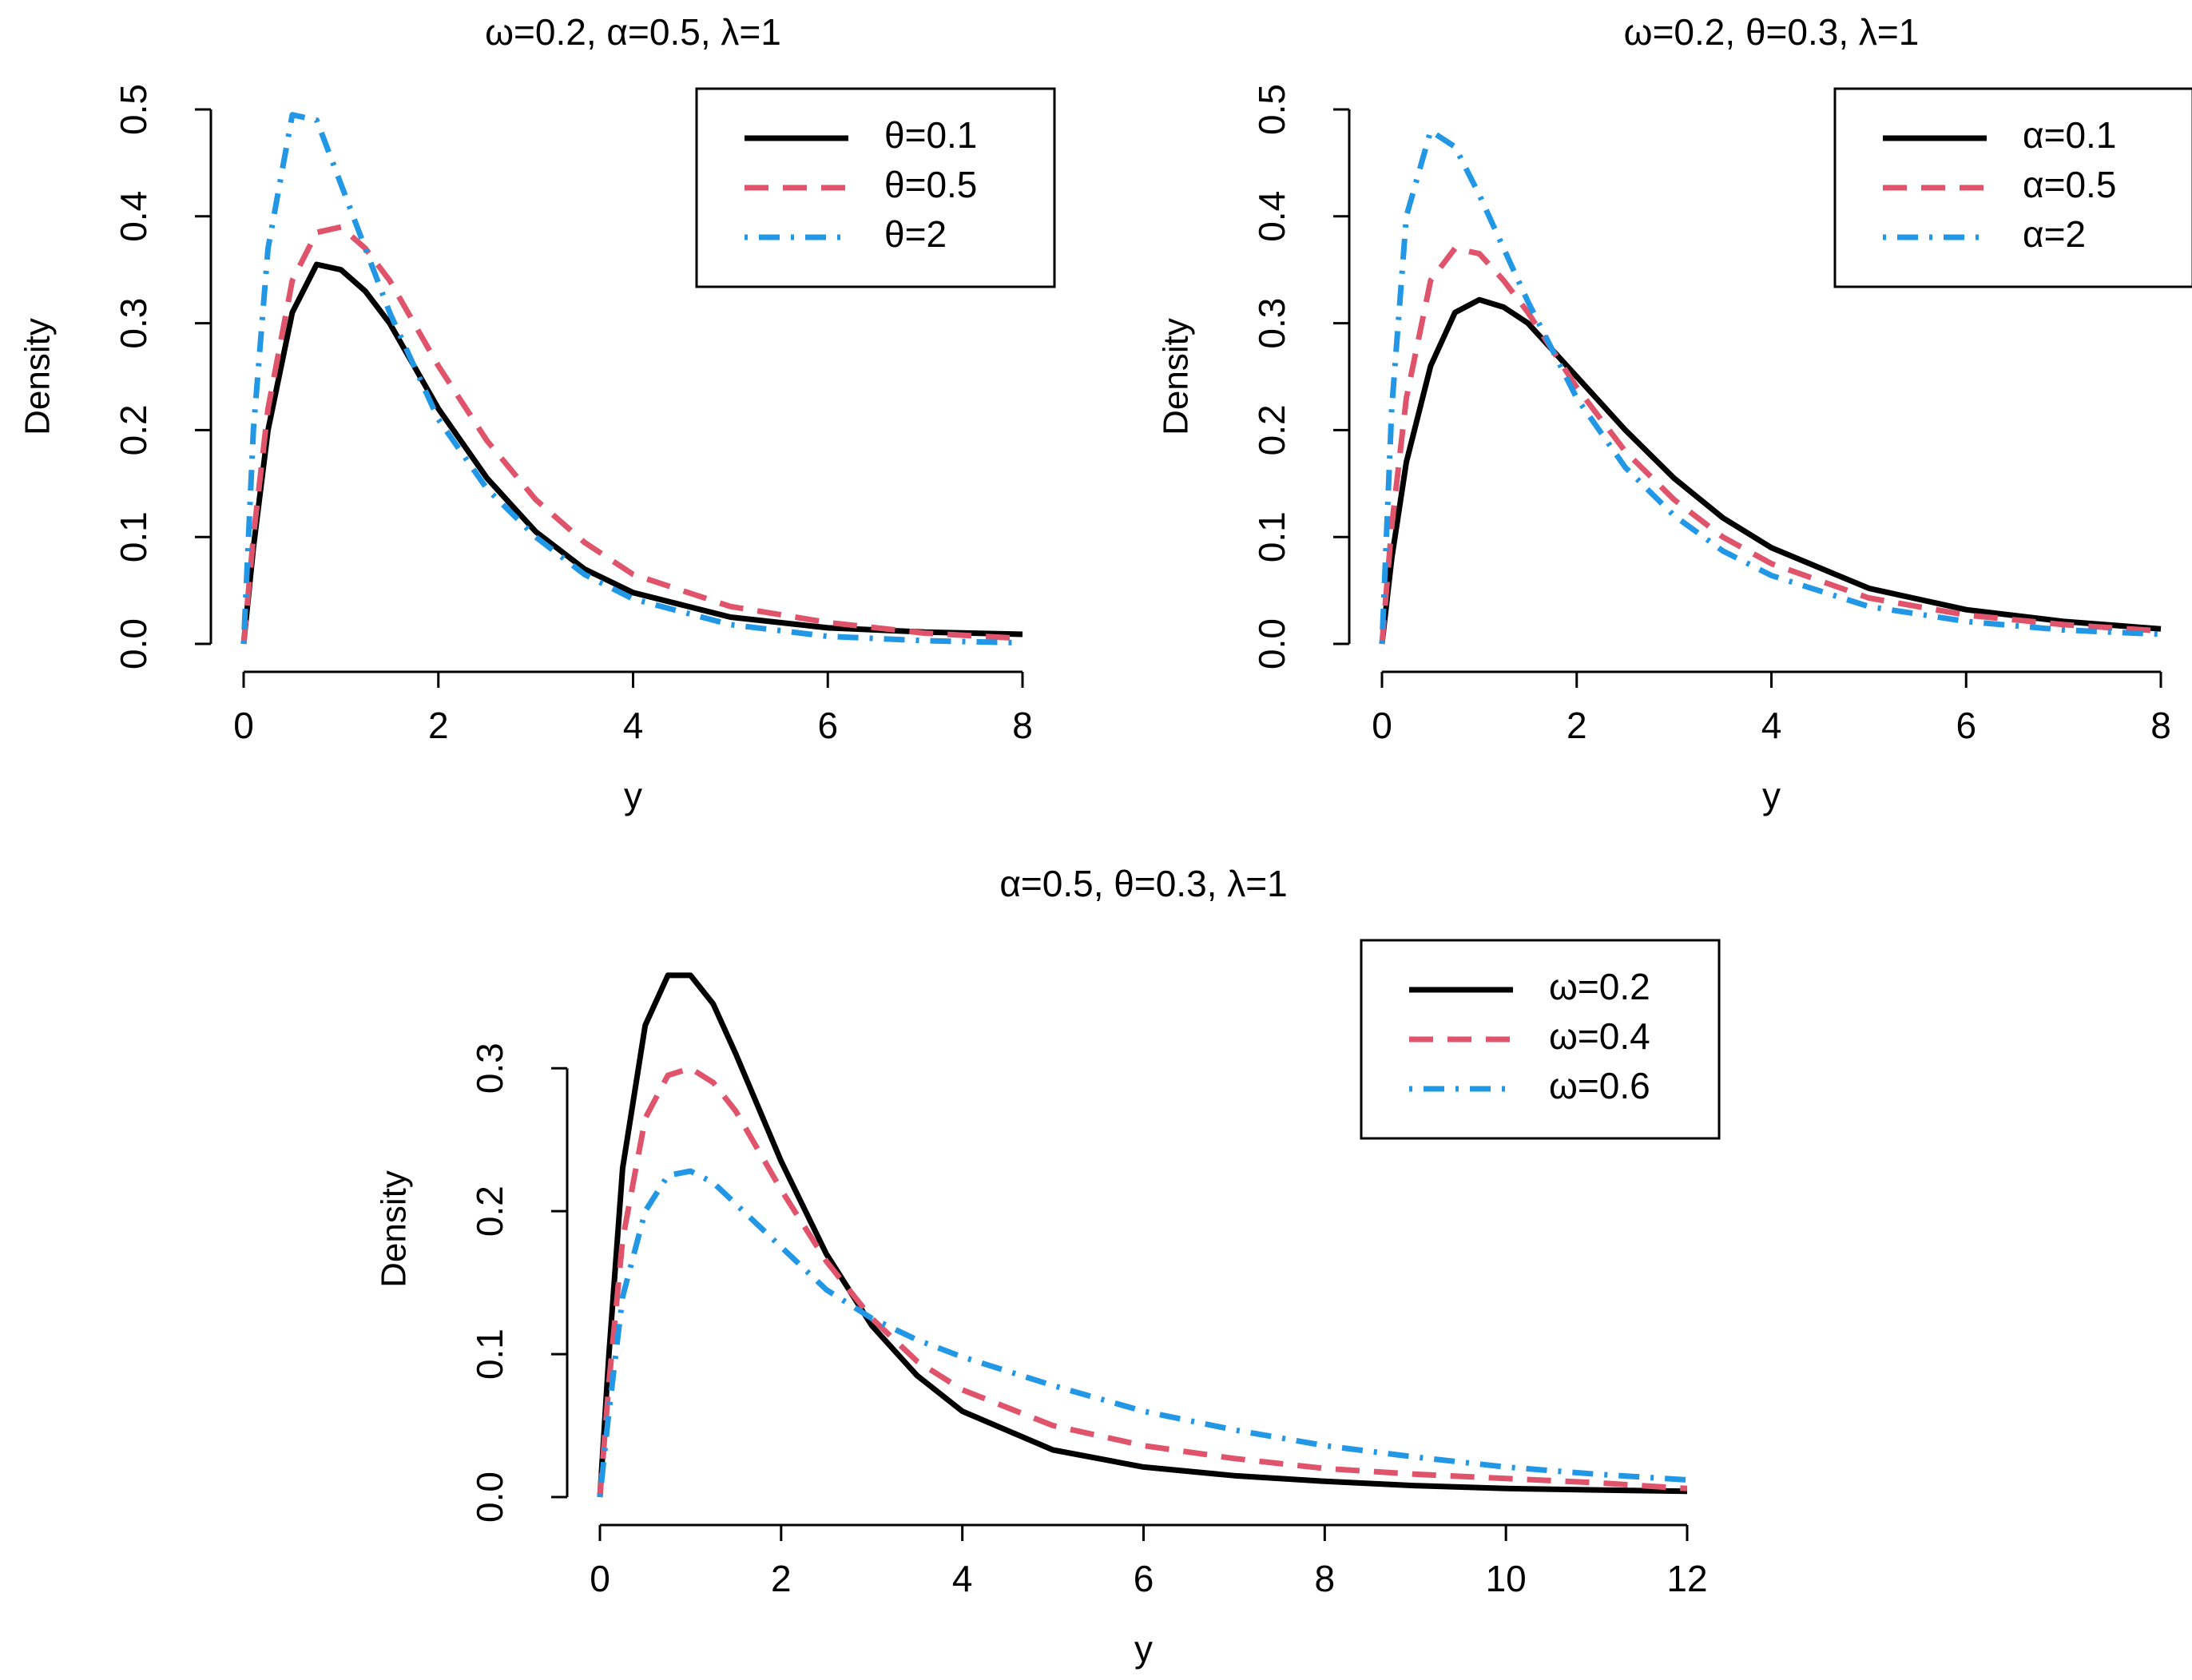 Image resolution: width=2192 pixels, height=1680 pixels. What do you see at coordinates (1599, 986) in the screenshot?
I see `legend-label: ω=0.2` at bounding box center [1599, 986].